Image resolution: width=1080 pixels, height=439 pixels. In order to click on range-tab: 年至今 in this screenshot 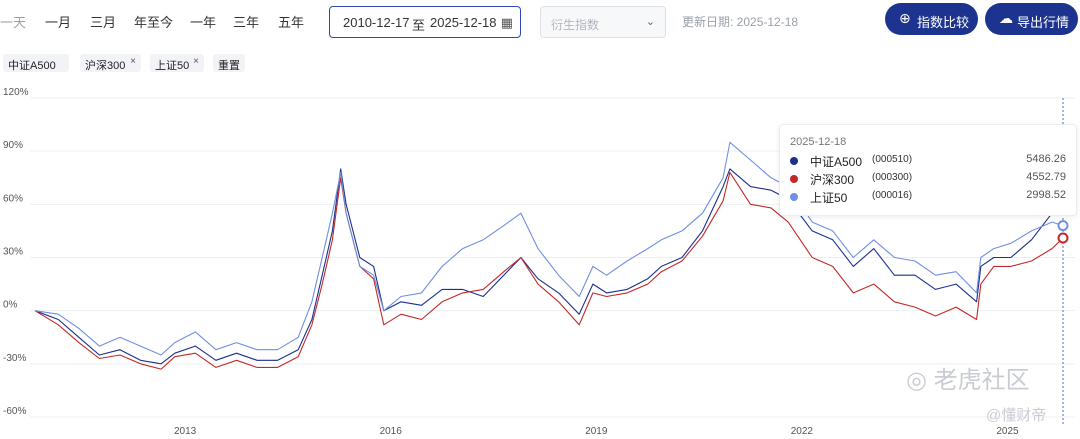, I will do `click(154, 22)`.